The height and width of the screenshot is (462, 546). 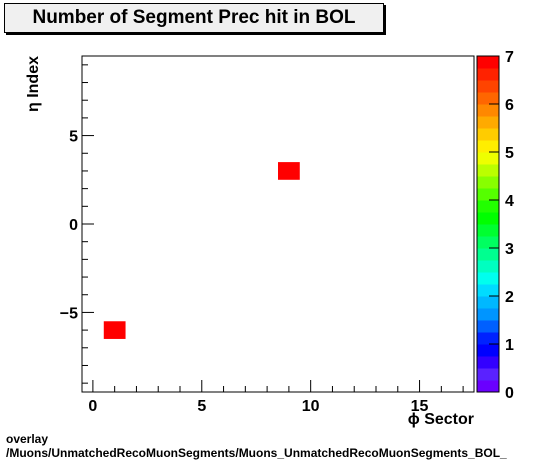 I want to click on footer-line-1: overlay, so click(x=27, y=439).